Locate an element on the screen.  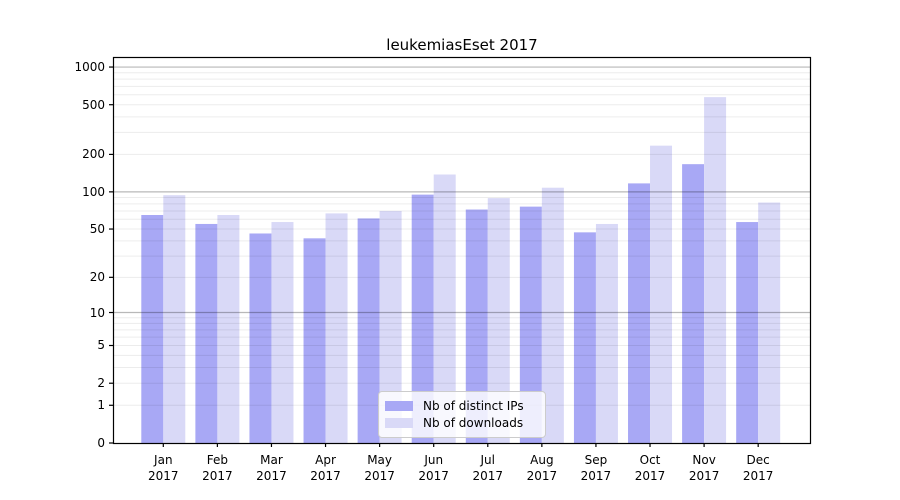
x-tick-label: Jun 2017 is located at coordinates (433, 468).